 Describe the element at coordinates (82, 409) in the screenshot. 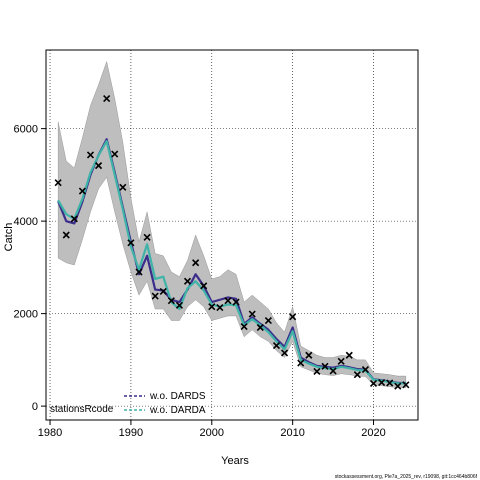

I see `legend-title: stationsRcode` at that location.